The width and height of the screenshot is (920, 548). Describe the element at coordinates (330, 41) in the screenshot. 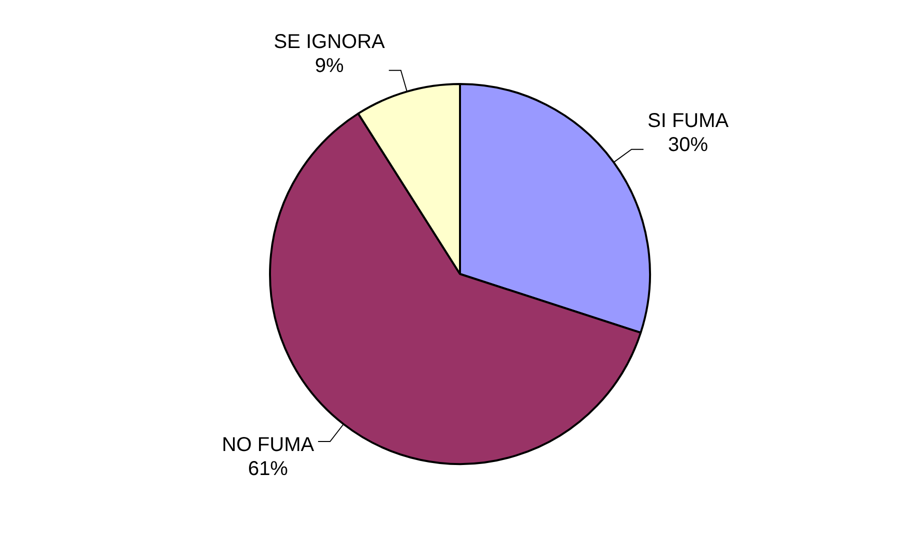

I see `slice-label: SE IGNORA` at that location.